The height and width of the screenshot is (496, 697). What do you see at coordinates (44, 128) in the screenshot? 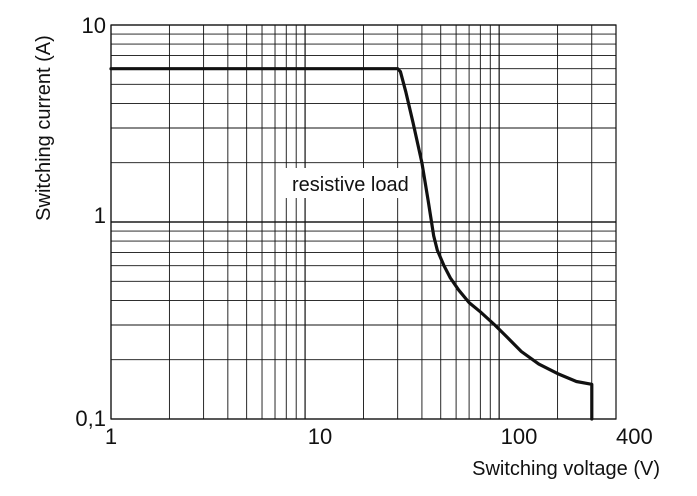
I see `y-axis-label: Switching current (A)` at bounding box center [44, 128].